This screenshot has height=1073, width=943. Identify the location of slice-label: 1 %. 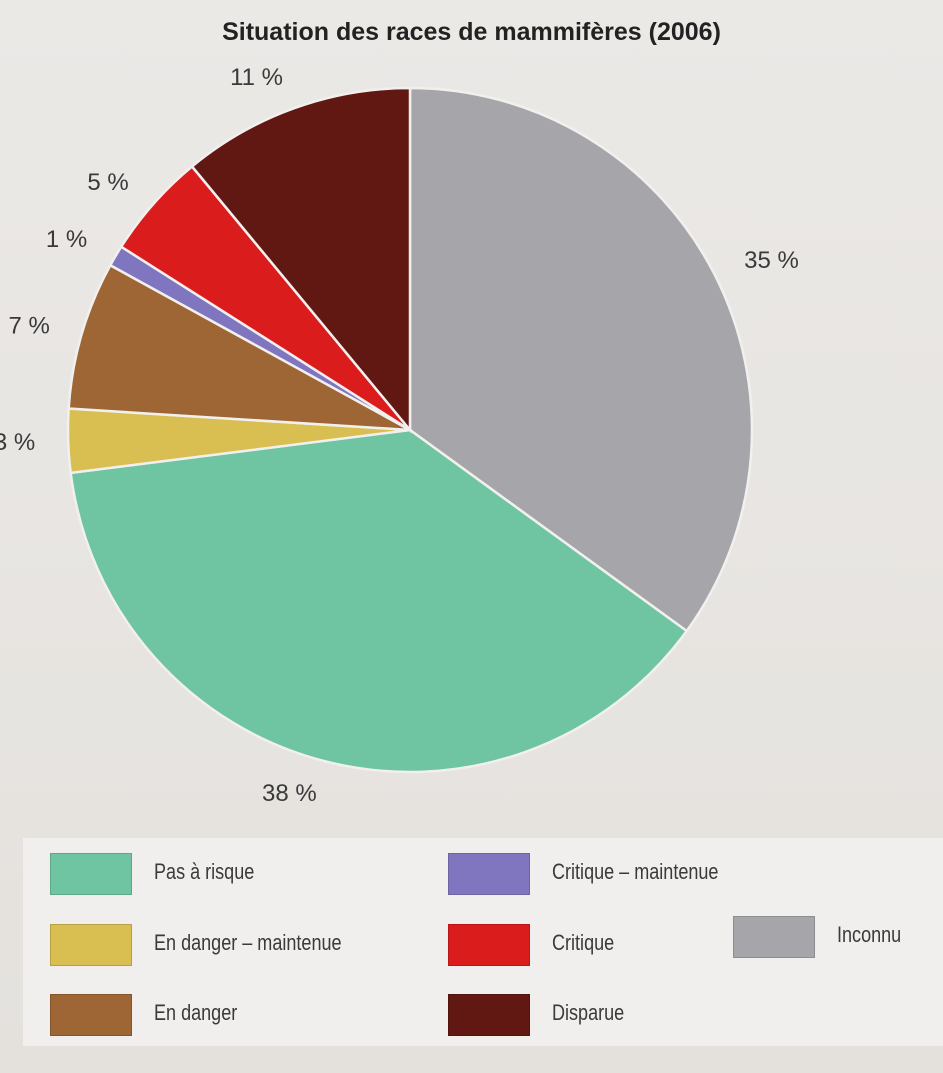
(66, 239).